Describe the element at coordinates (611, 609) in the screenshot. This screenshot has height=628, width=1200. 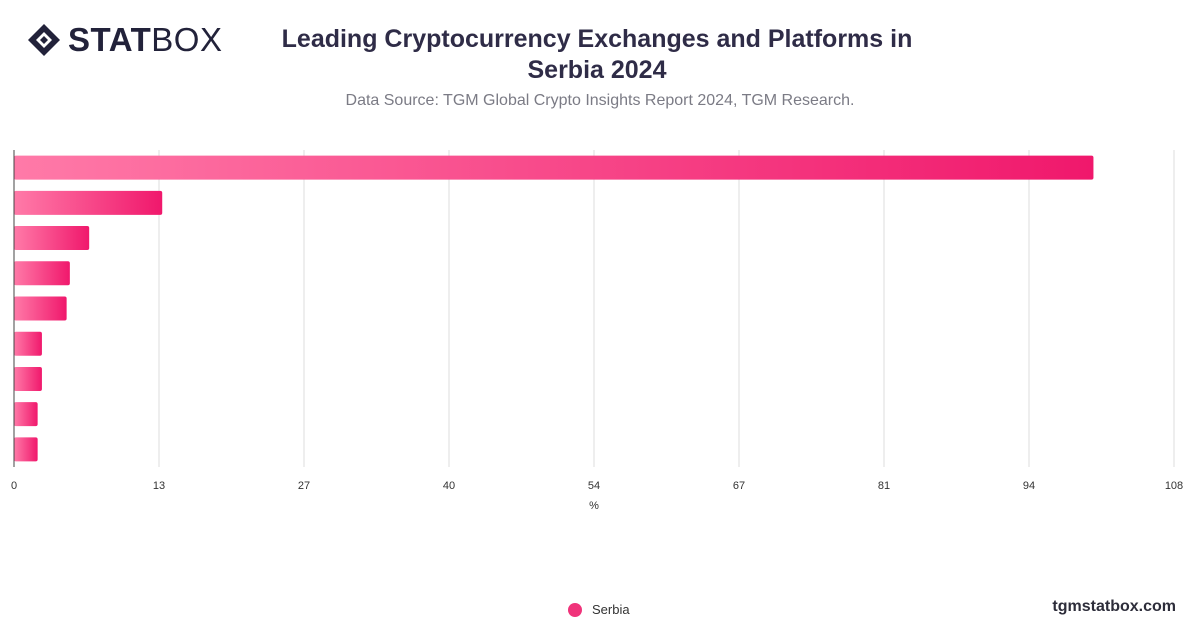
I see `legend-label: Serbia` at that location.